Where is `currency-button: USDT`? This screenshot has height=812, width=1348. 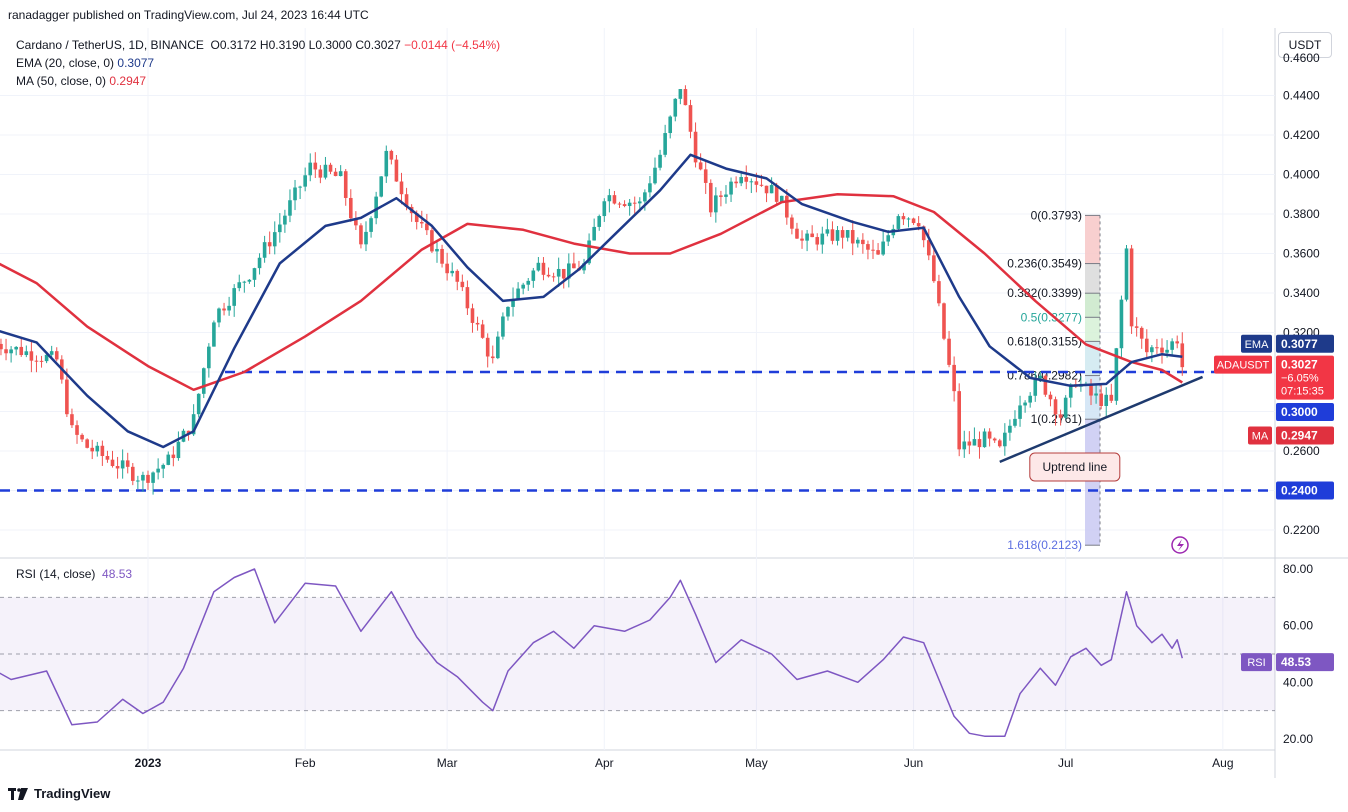 currency-button: USDT is located at coordinates (1305, 45).